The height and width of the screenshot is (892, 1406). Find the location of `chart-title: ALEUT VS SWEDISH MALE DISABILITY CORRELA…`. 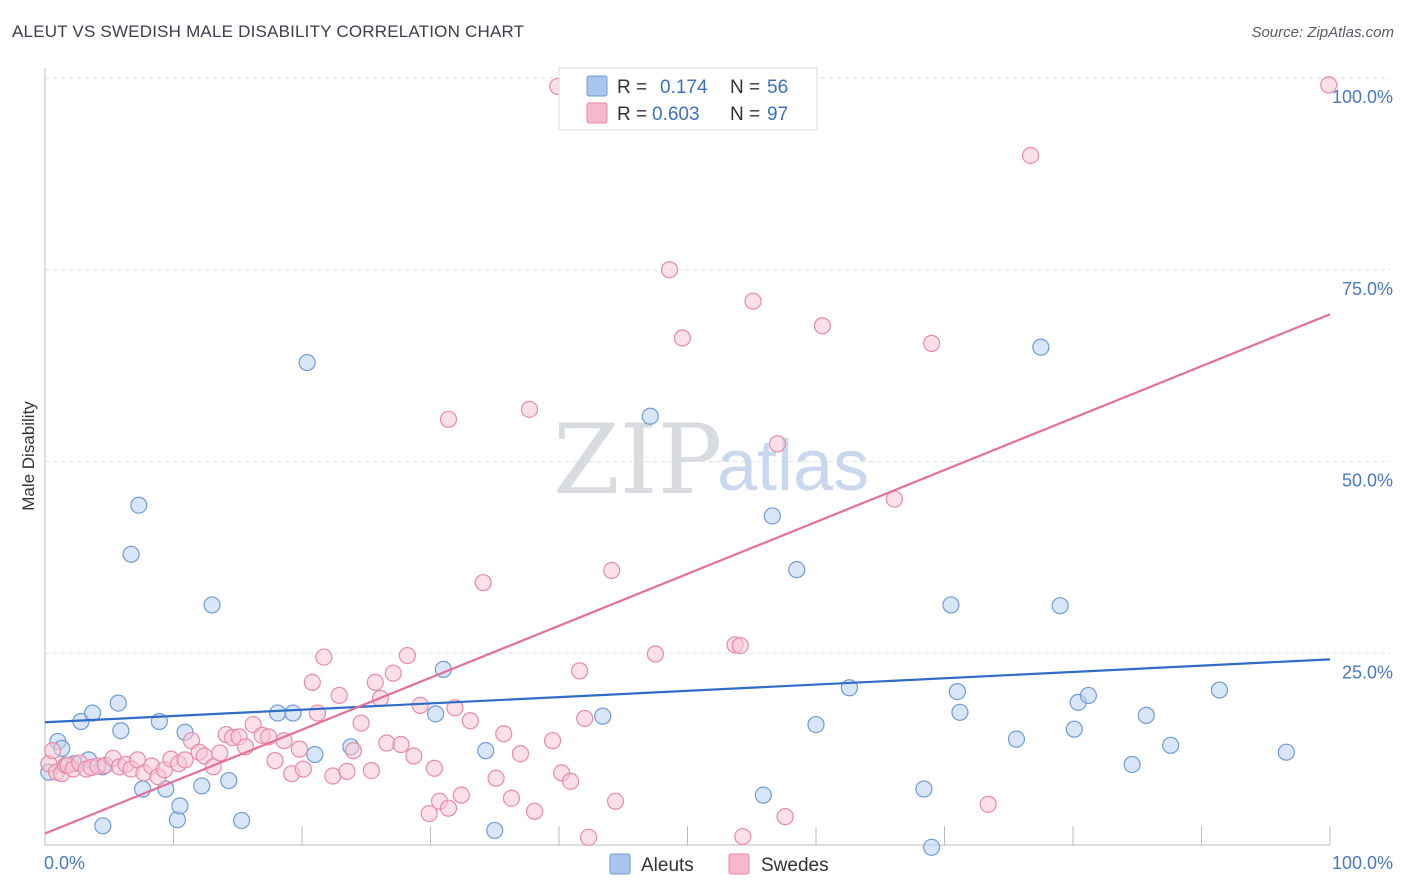

chart-title: ALEUT VS SWEDISH MALE DISABILITY CORRELA… is located at coordinates (268, 31).